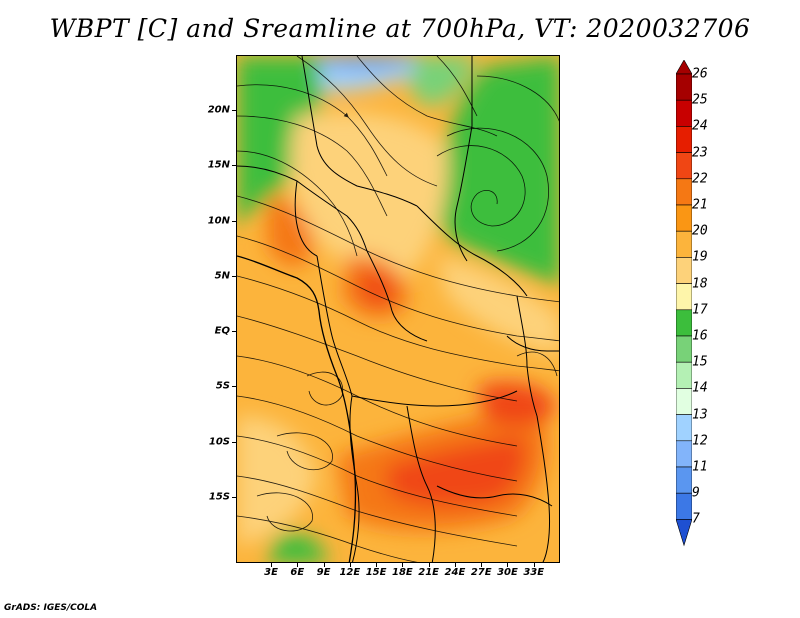 Image resolution: width=800 pixels, height=618 pixels. Describe the element at coordinates (684, 533) in the screenshot. I see `colorbar-bottom-arrow` at that location.